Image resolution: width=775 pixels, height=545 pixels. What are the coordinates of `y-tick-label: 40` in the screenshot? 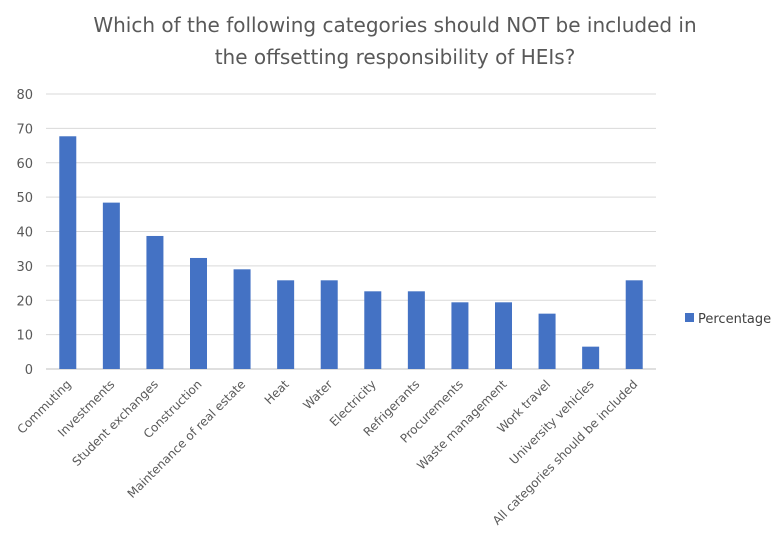 It's located at (24, 233).